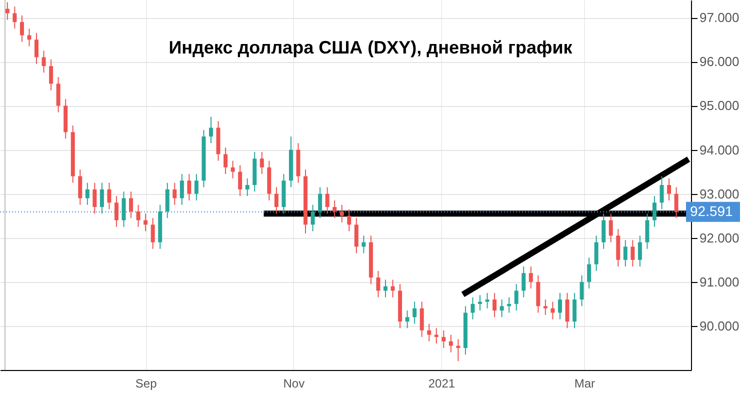 The image size is (744, 419). Describe the element at coordinates (720, 238) in the screenshot. I see `y-tick-label: 92.000` at that location.